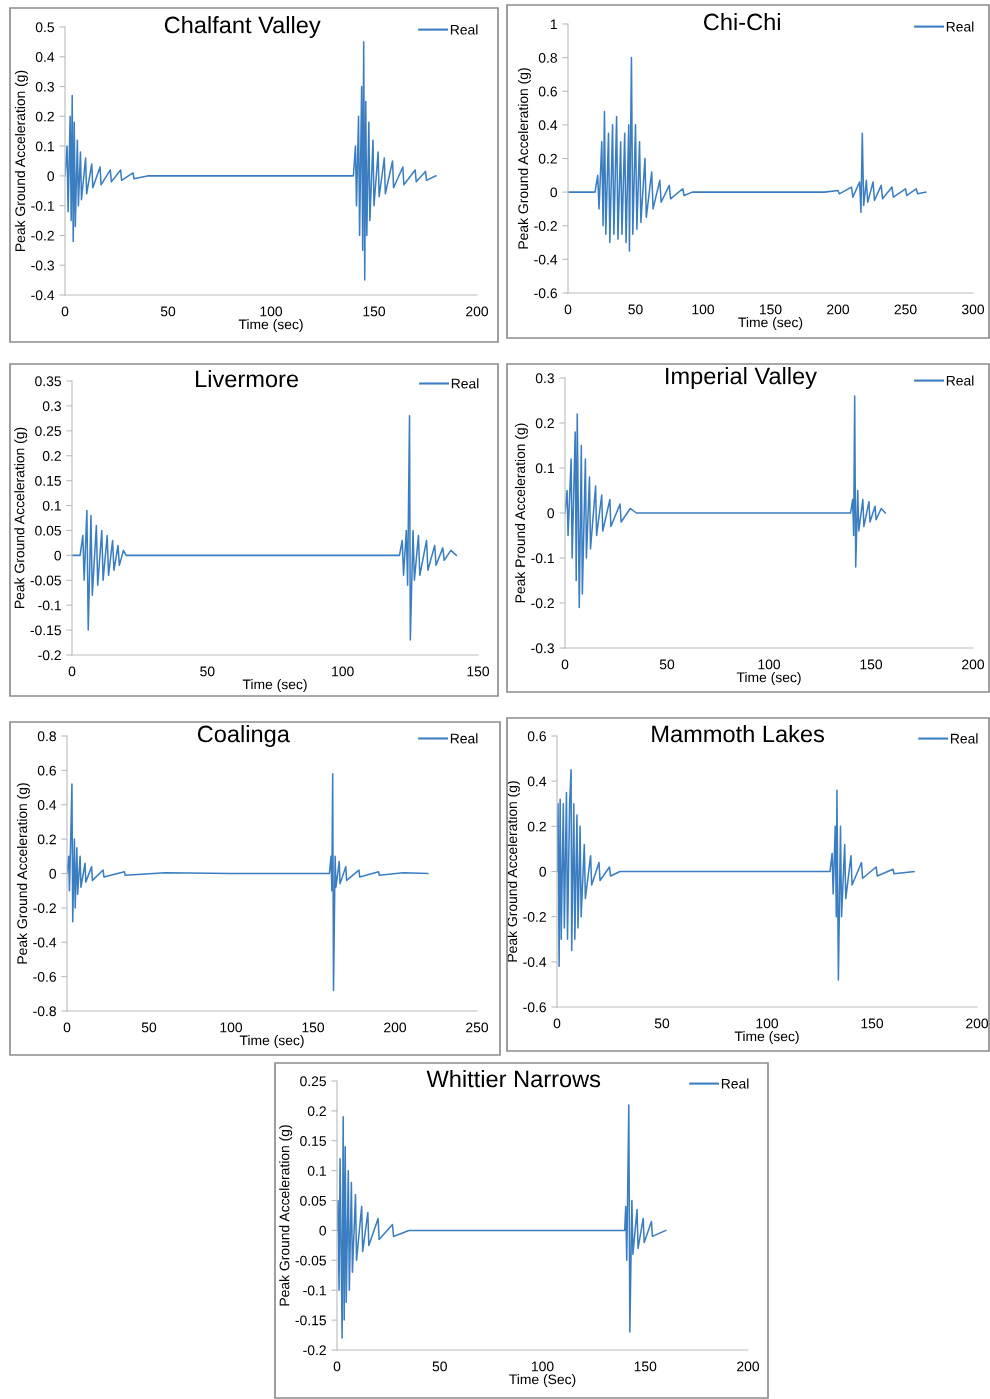 This screenshot has height=1399, width=990. What do you see at coordinates (243, 736) in the screenshot?
I see `chart-title: Coalinga` at bounding box center [243, 736].